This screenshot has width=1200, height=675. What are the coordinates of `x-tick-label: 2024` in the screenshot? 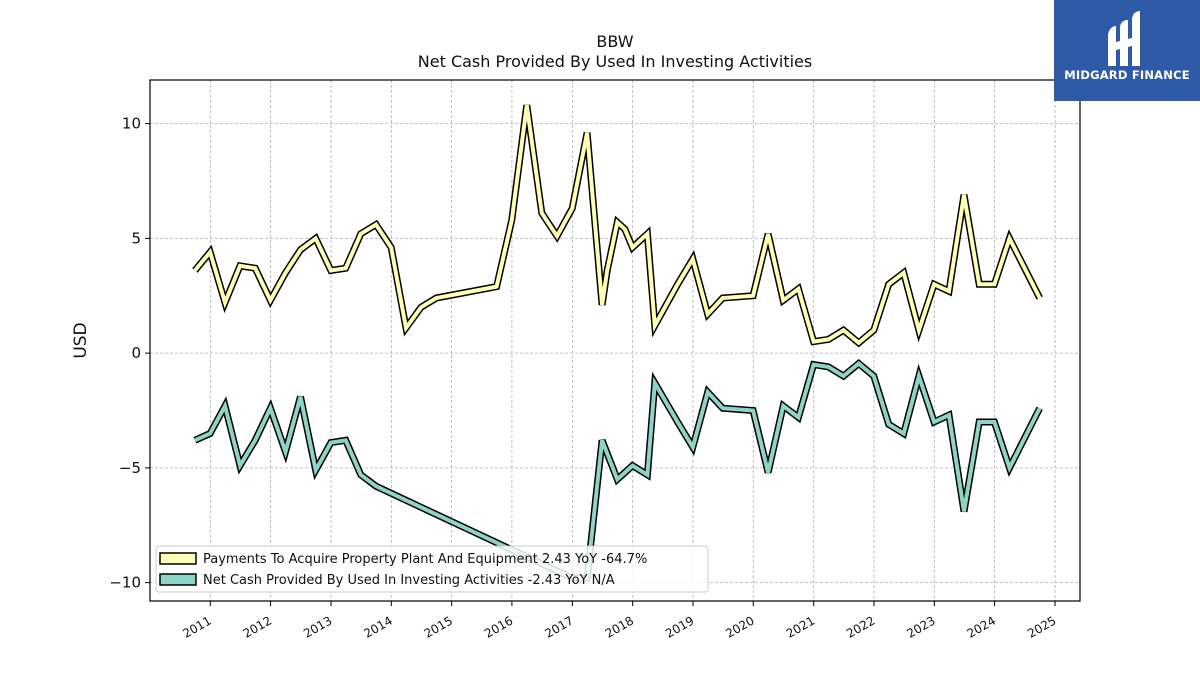 It's located at (981, 626).